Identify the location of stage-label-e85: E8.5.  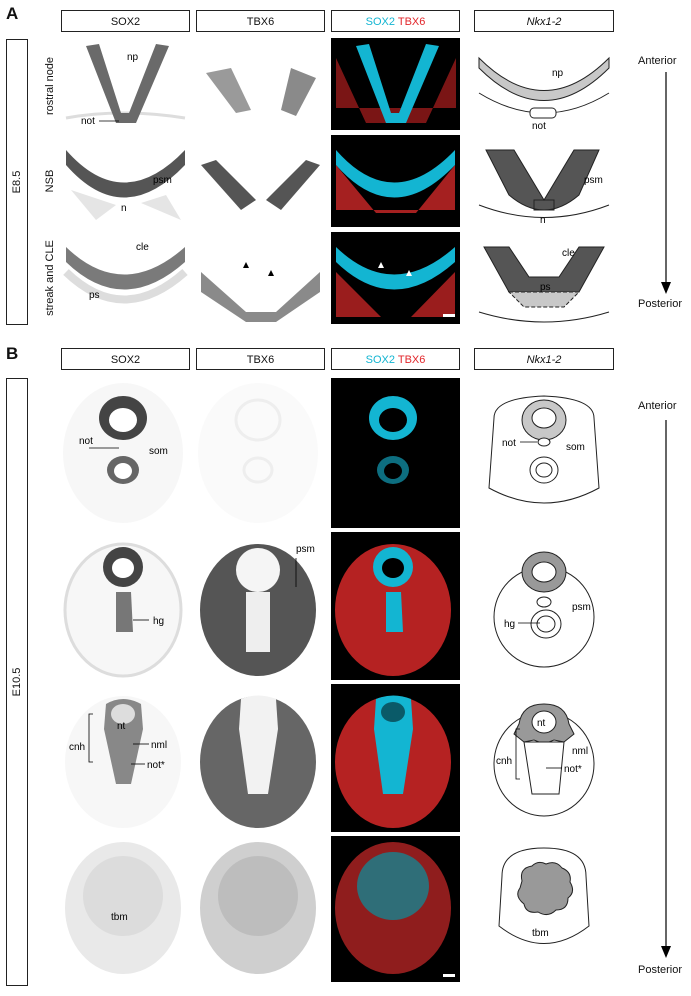
(17, 182).